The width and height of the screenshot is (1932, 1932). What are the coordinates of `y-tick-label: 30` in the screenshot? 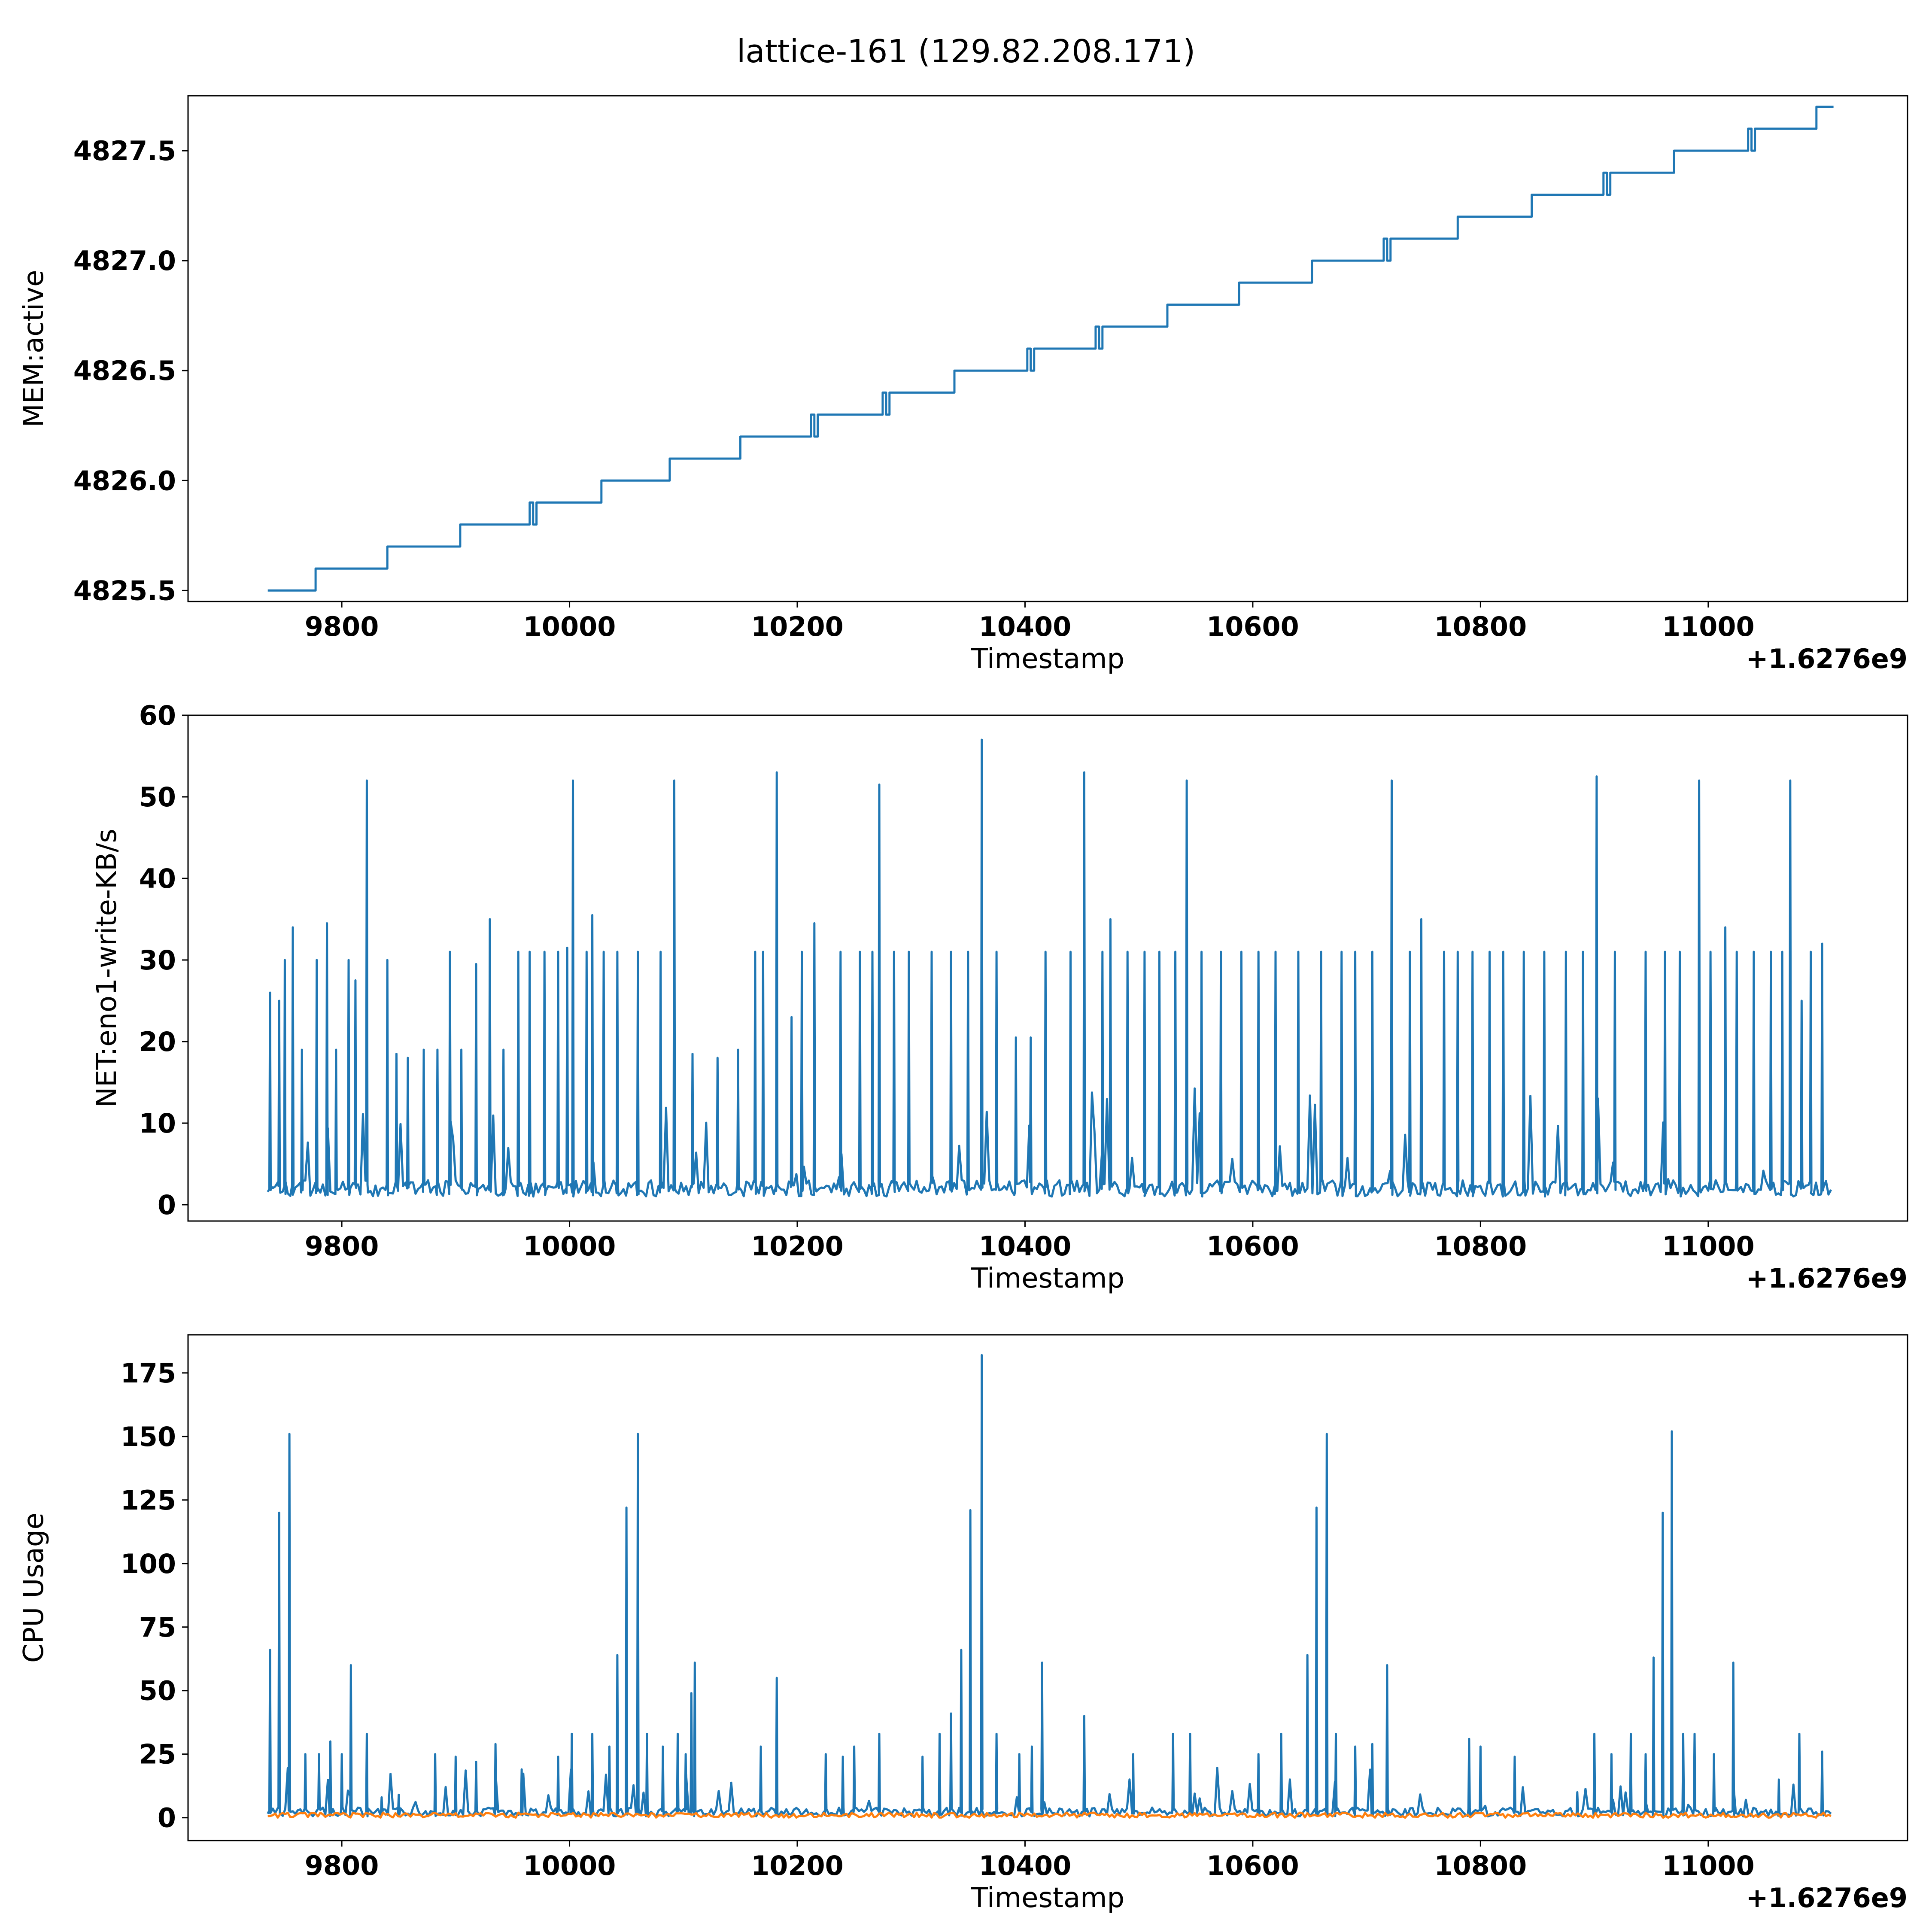 It's located at (158, 961).